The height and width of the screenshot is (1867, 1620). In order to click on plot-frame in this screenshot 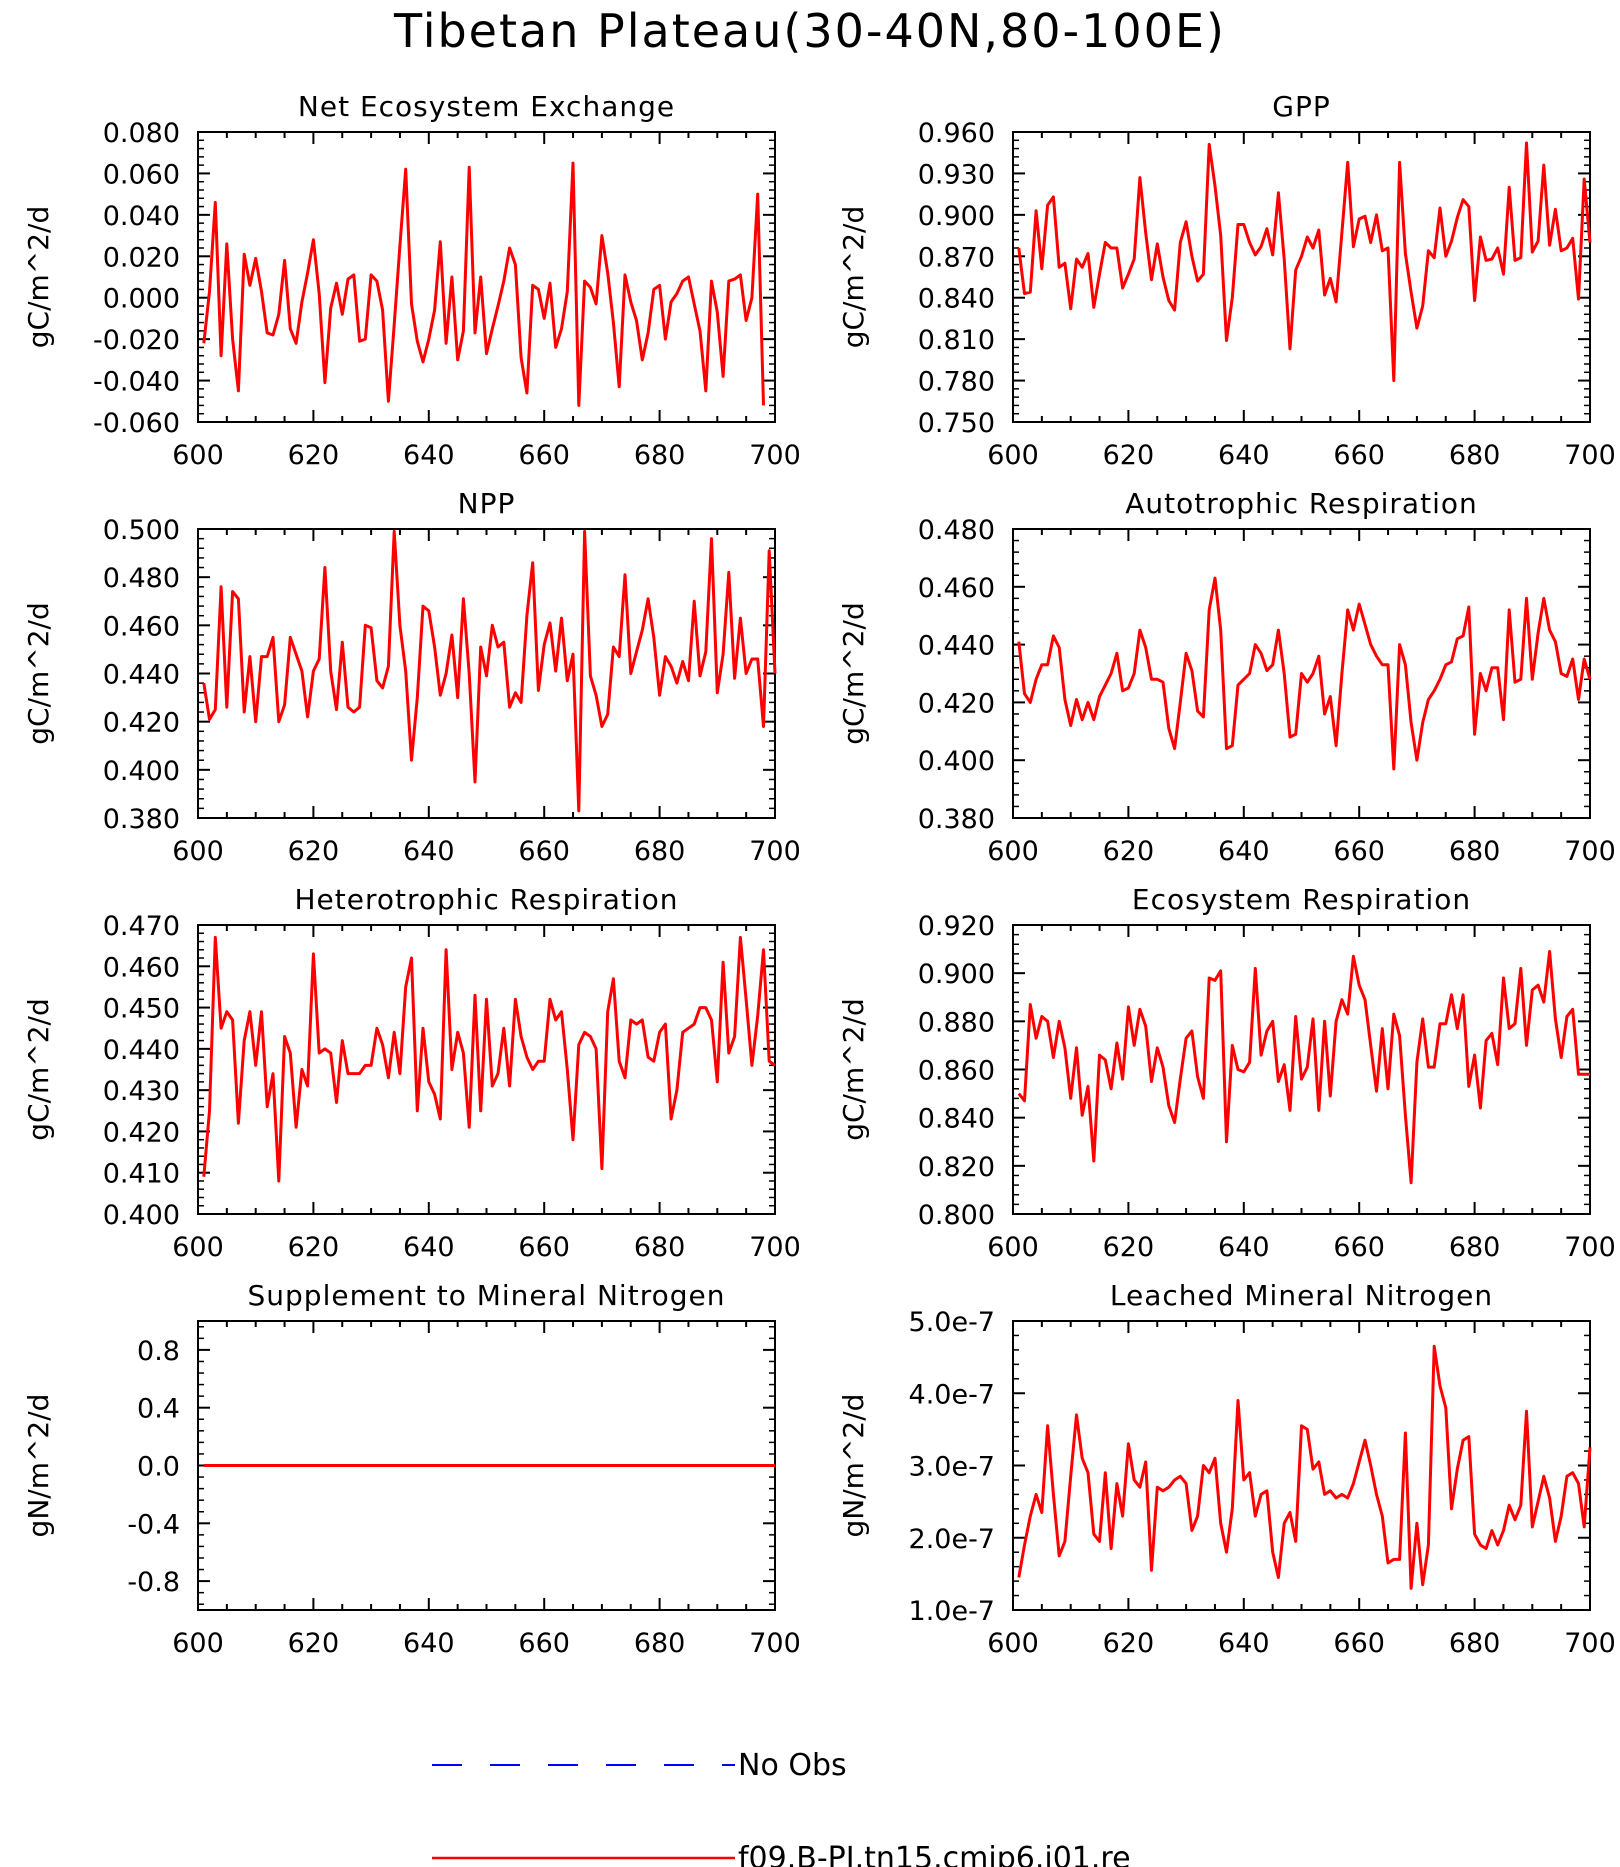, I will do `click(1301, 1465)`.